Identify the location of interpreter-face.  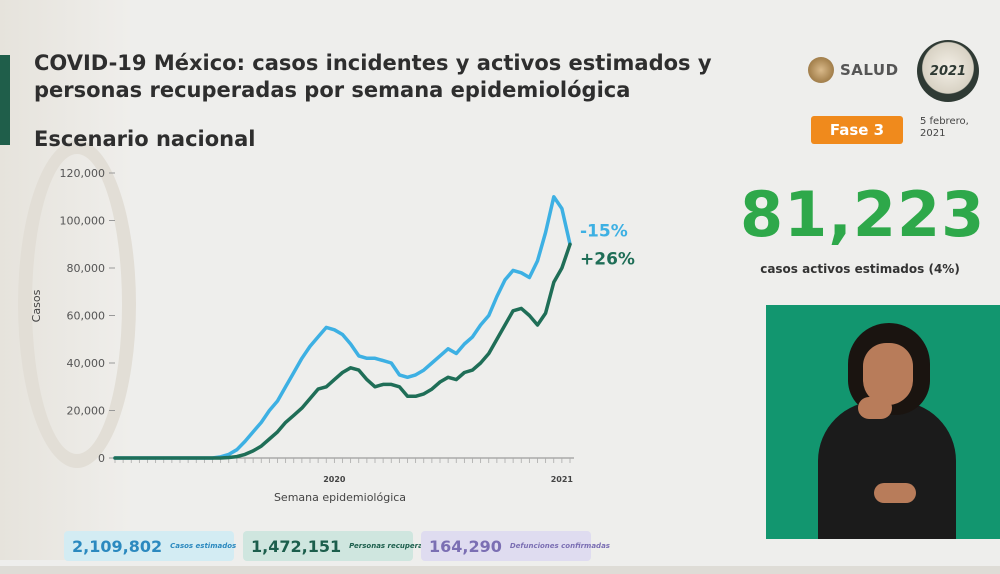
(888, 374).